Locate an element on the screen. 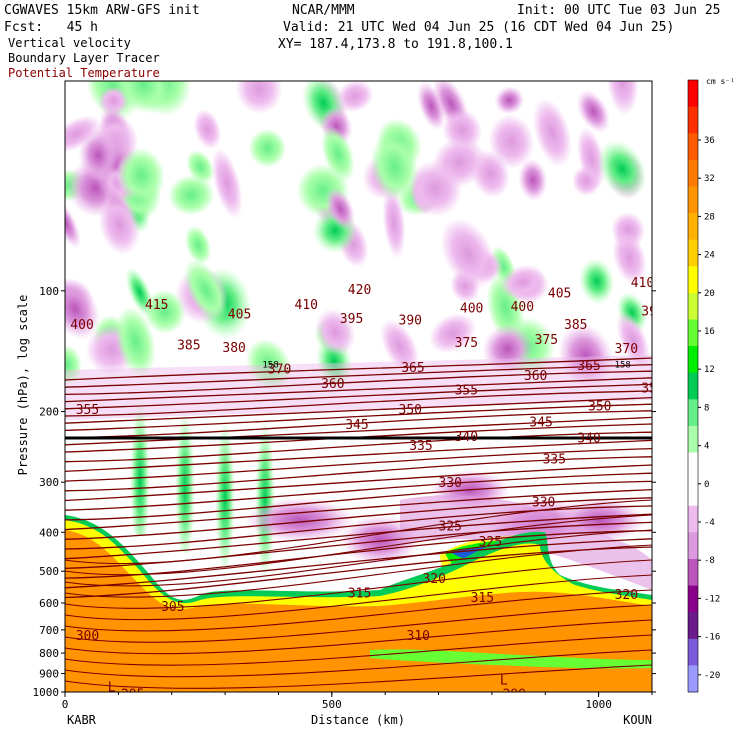 The width and height of the screenshot is (740, 740). x-axis: 0 500 1000 is located at coordinates (357, 701).